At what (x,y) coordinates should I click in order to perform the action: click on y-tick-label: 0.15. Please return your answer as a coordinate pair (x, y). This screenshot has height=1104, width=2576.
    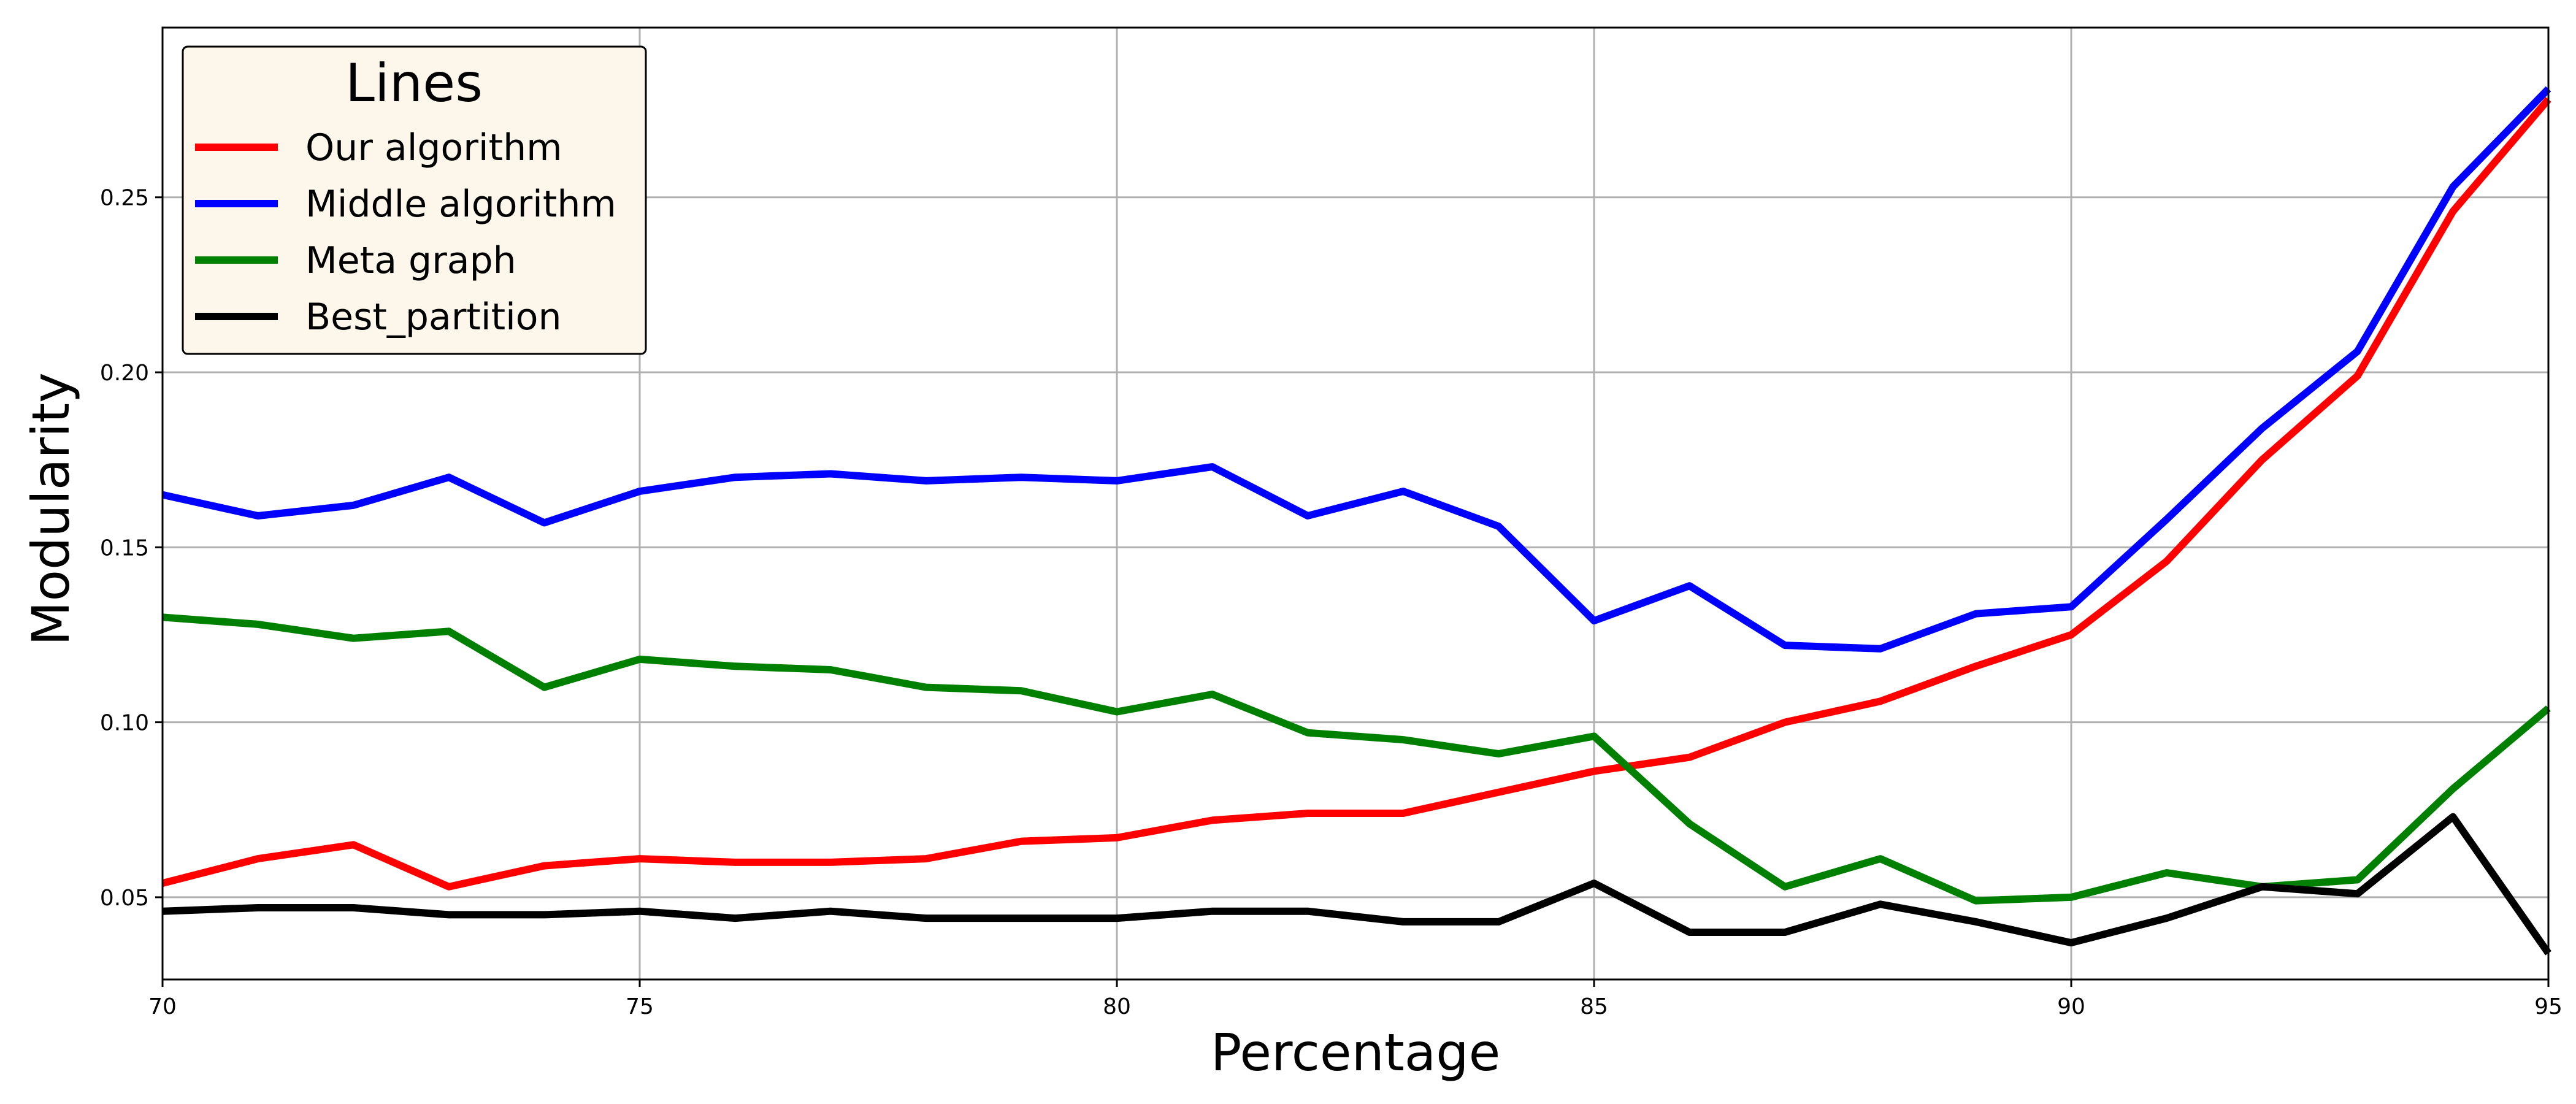
    Looking at the image, I should click on (124, 548).